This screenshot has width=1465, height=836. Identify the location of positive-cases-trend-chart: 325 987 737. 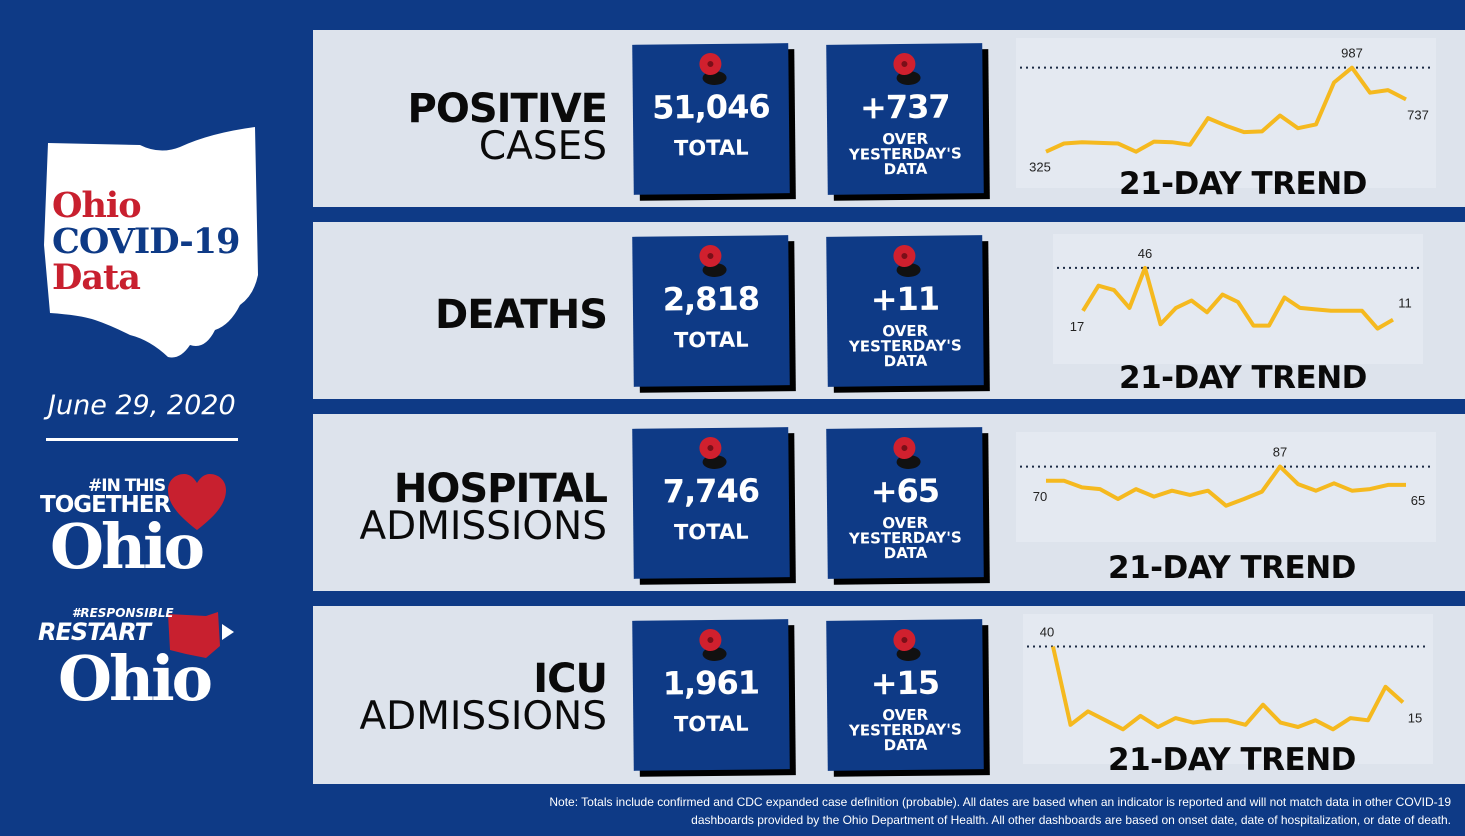
(1226, 113).